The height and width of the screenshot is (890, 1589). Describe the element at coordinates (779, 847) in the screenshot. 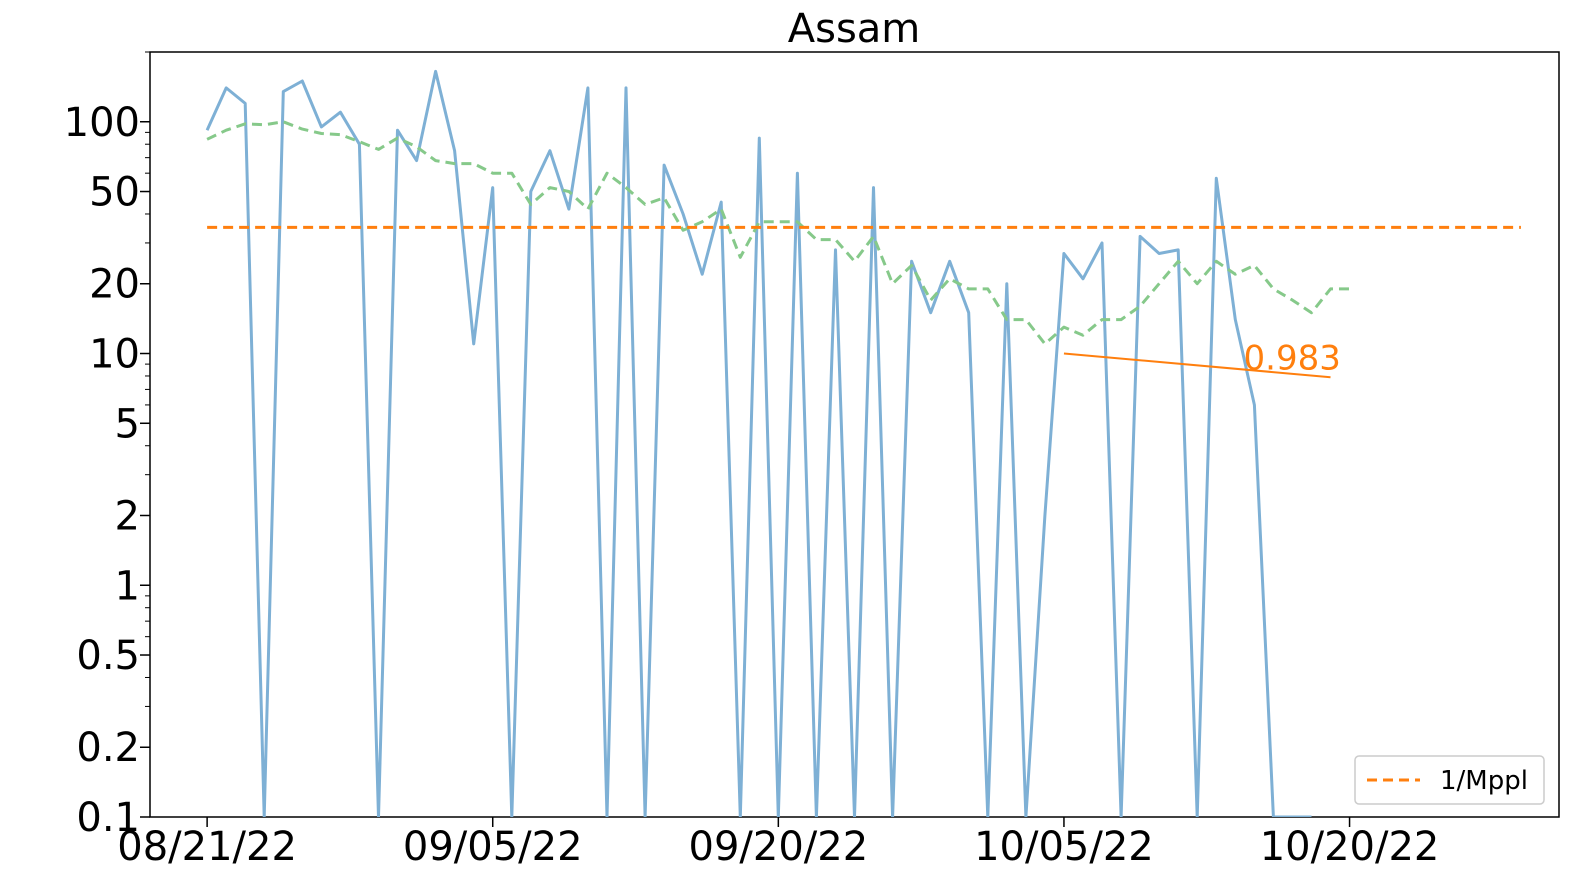

I see `x-tick-label: 09/20/22` at that location.